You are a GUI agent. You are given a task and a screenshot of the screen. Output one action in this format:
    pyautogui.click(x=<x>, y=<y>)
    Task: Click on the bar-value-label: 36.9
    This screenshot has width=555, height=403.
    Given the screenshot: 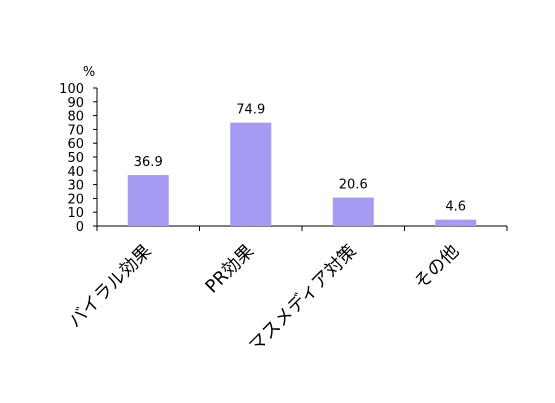 What is the action you would take?
    pyautogui.click(x=148, y=162)
    